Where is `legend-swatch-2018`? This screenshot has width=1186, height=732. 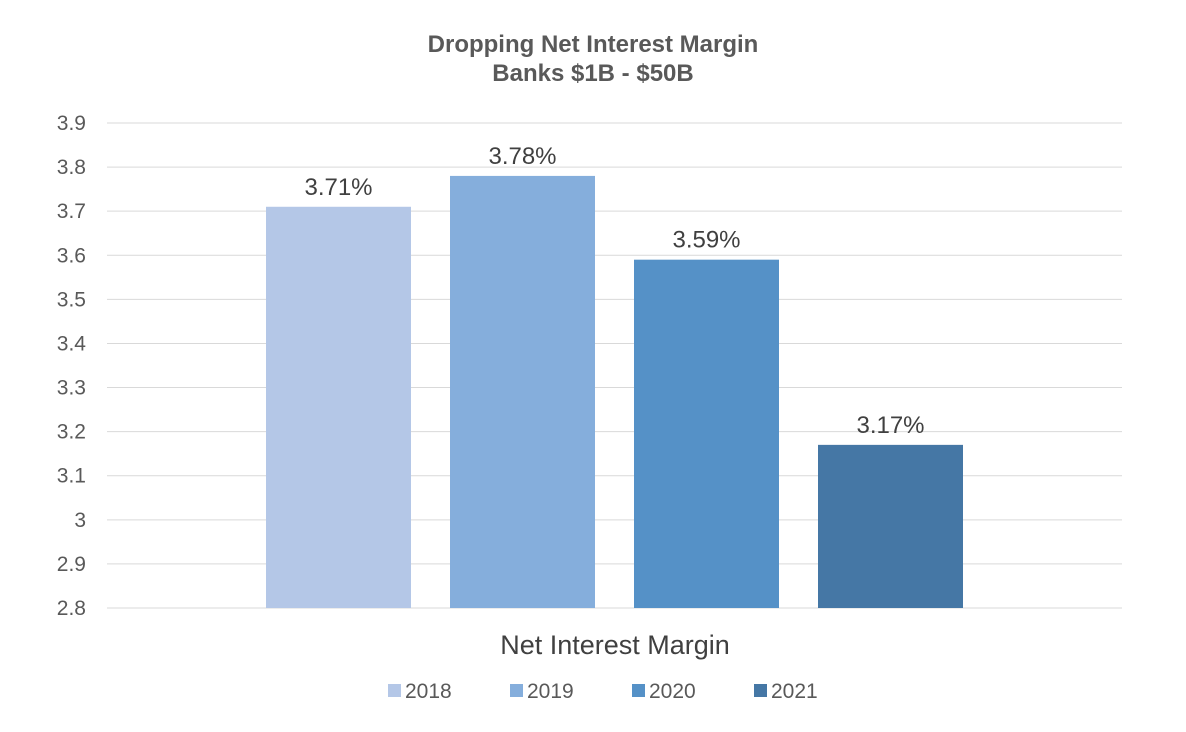 legend-swatch-2018 is located at coordinates (394, 690).